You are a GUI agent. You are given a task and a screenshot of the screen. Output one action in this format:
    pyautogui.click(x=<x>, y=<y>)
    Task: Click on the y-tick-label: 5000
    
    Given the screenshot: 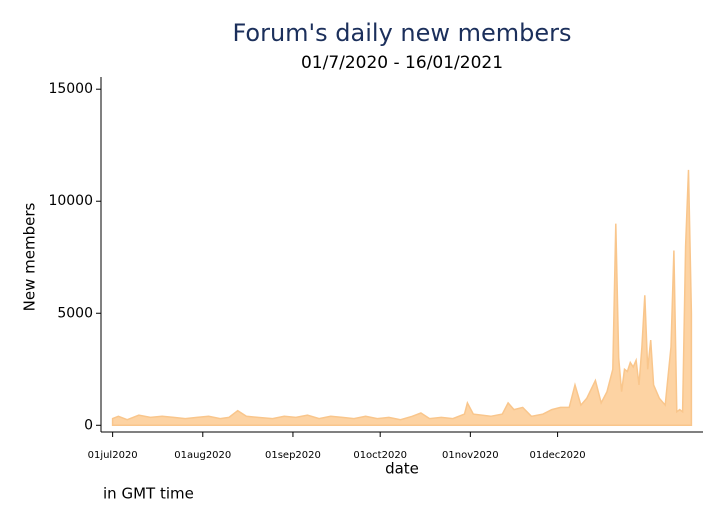 What is the action you would take?
    pyautogui.click(x=75, y=313)
    